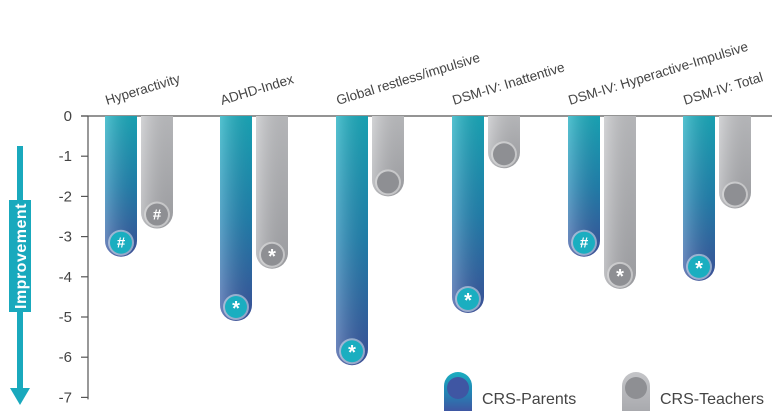 The width and height of the screenshot is (780, 411). I want to click on category-label: DSM-IV: Hyperactive-Impulsive, so click(657, 73).